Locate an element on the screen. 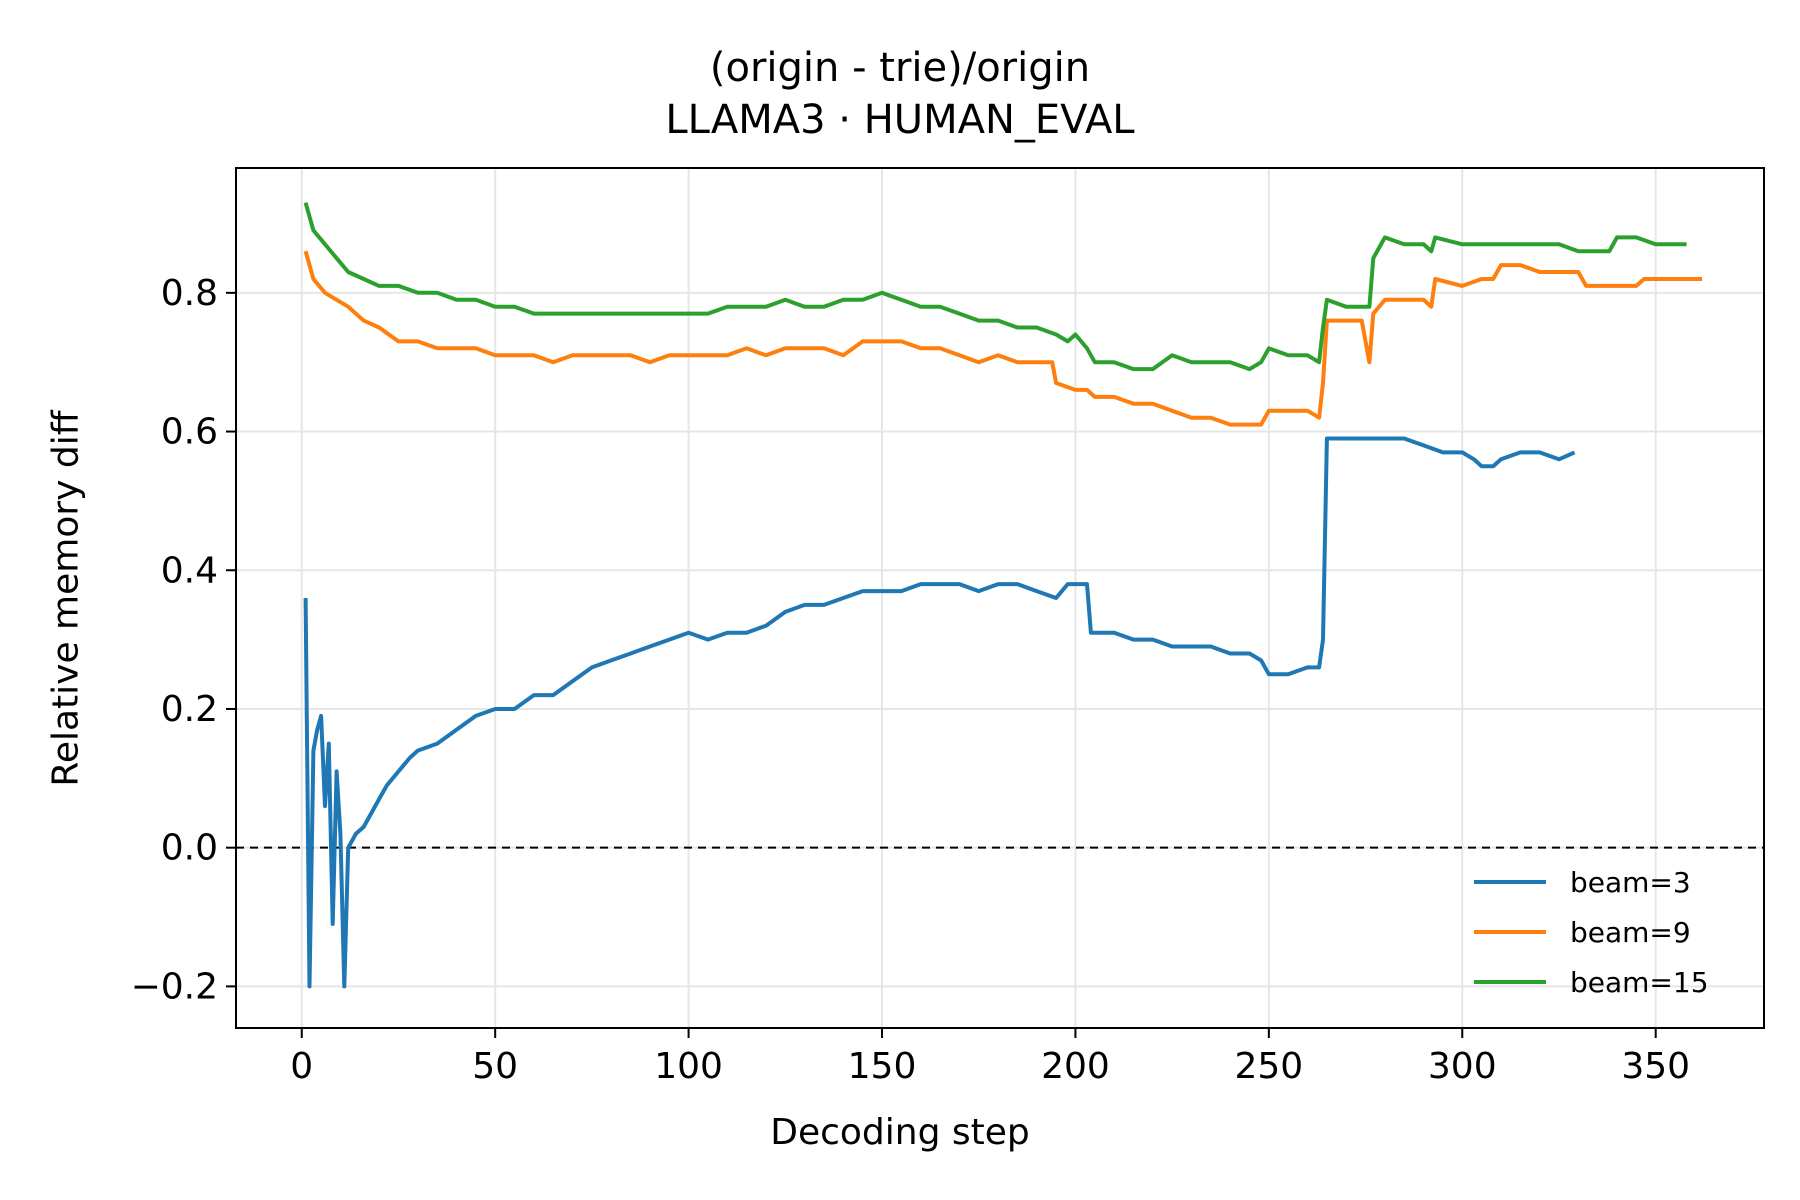 This screenshot has width=1800, height=1200. x-tick-label: 150 is located at coordinates (882, 1066).